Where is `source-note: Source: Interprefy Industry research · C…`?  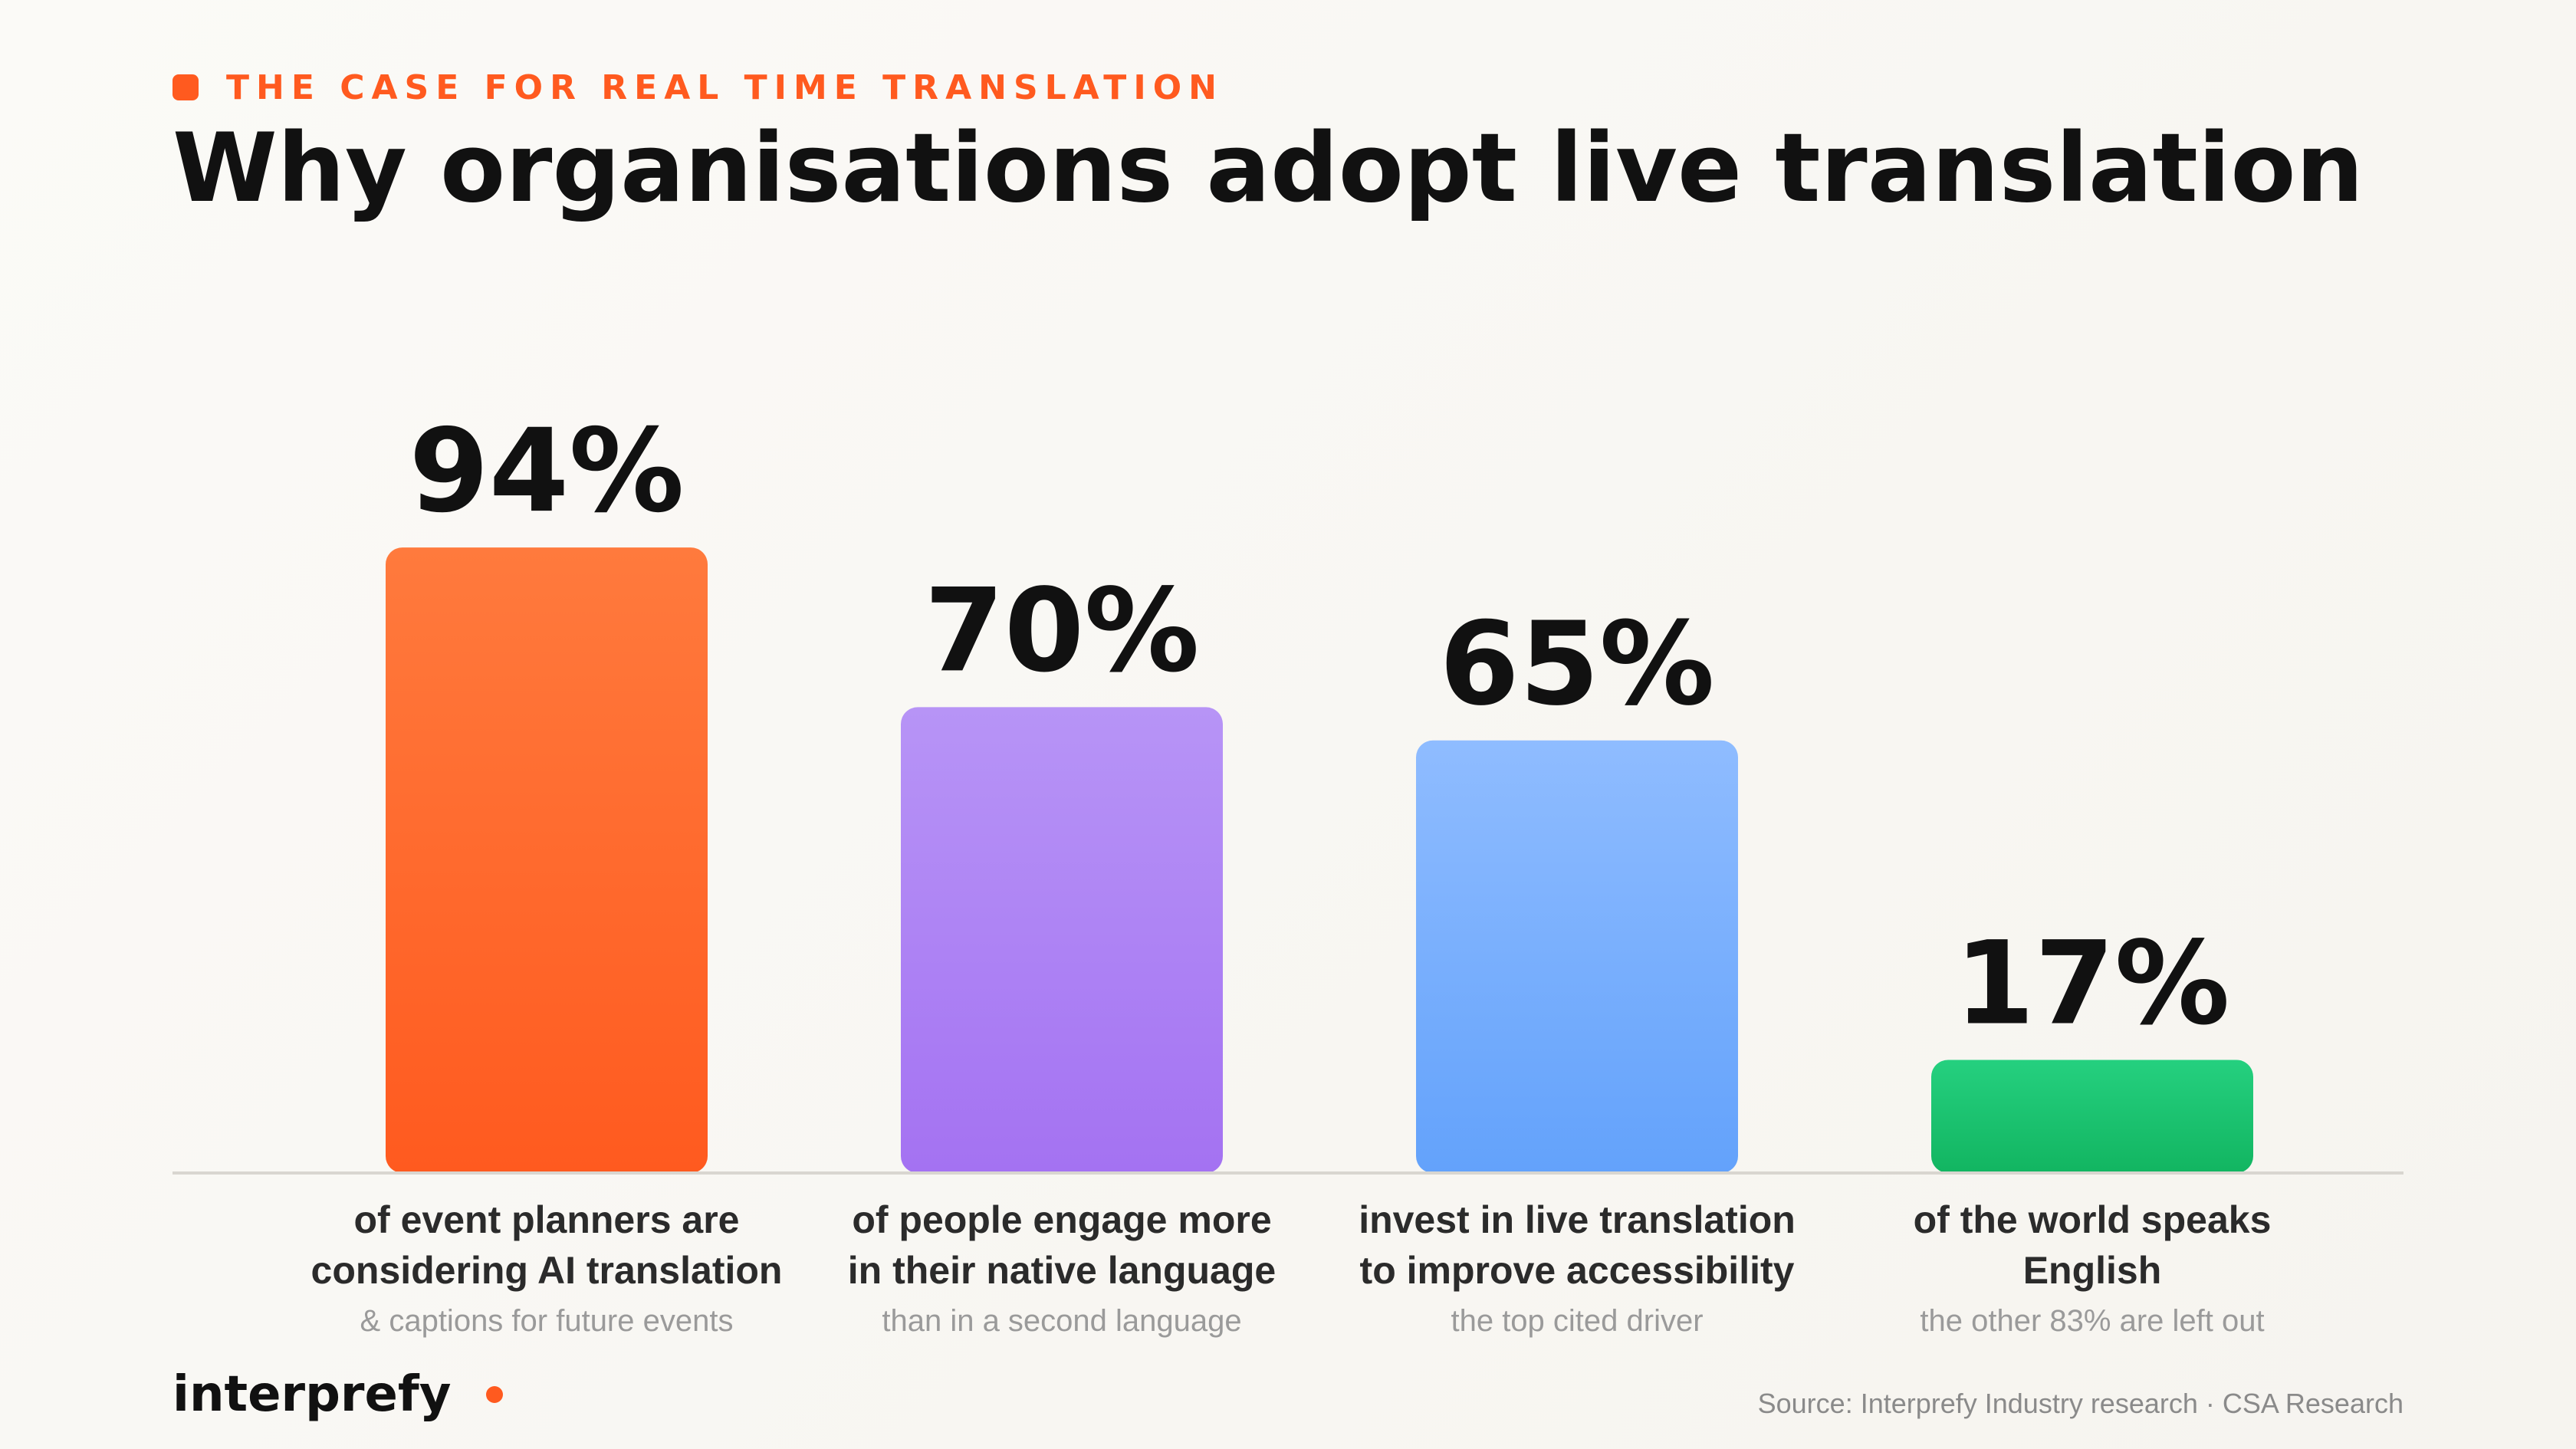
source-note: Source: Interprefy Industry research · C… is located at coordinates (2080, 1403).